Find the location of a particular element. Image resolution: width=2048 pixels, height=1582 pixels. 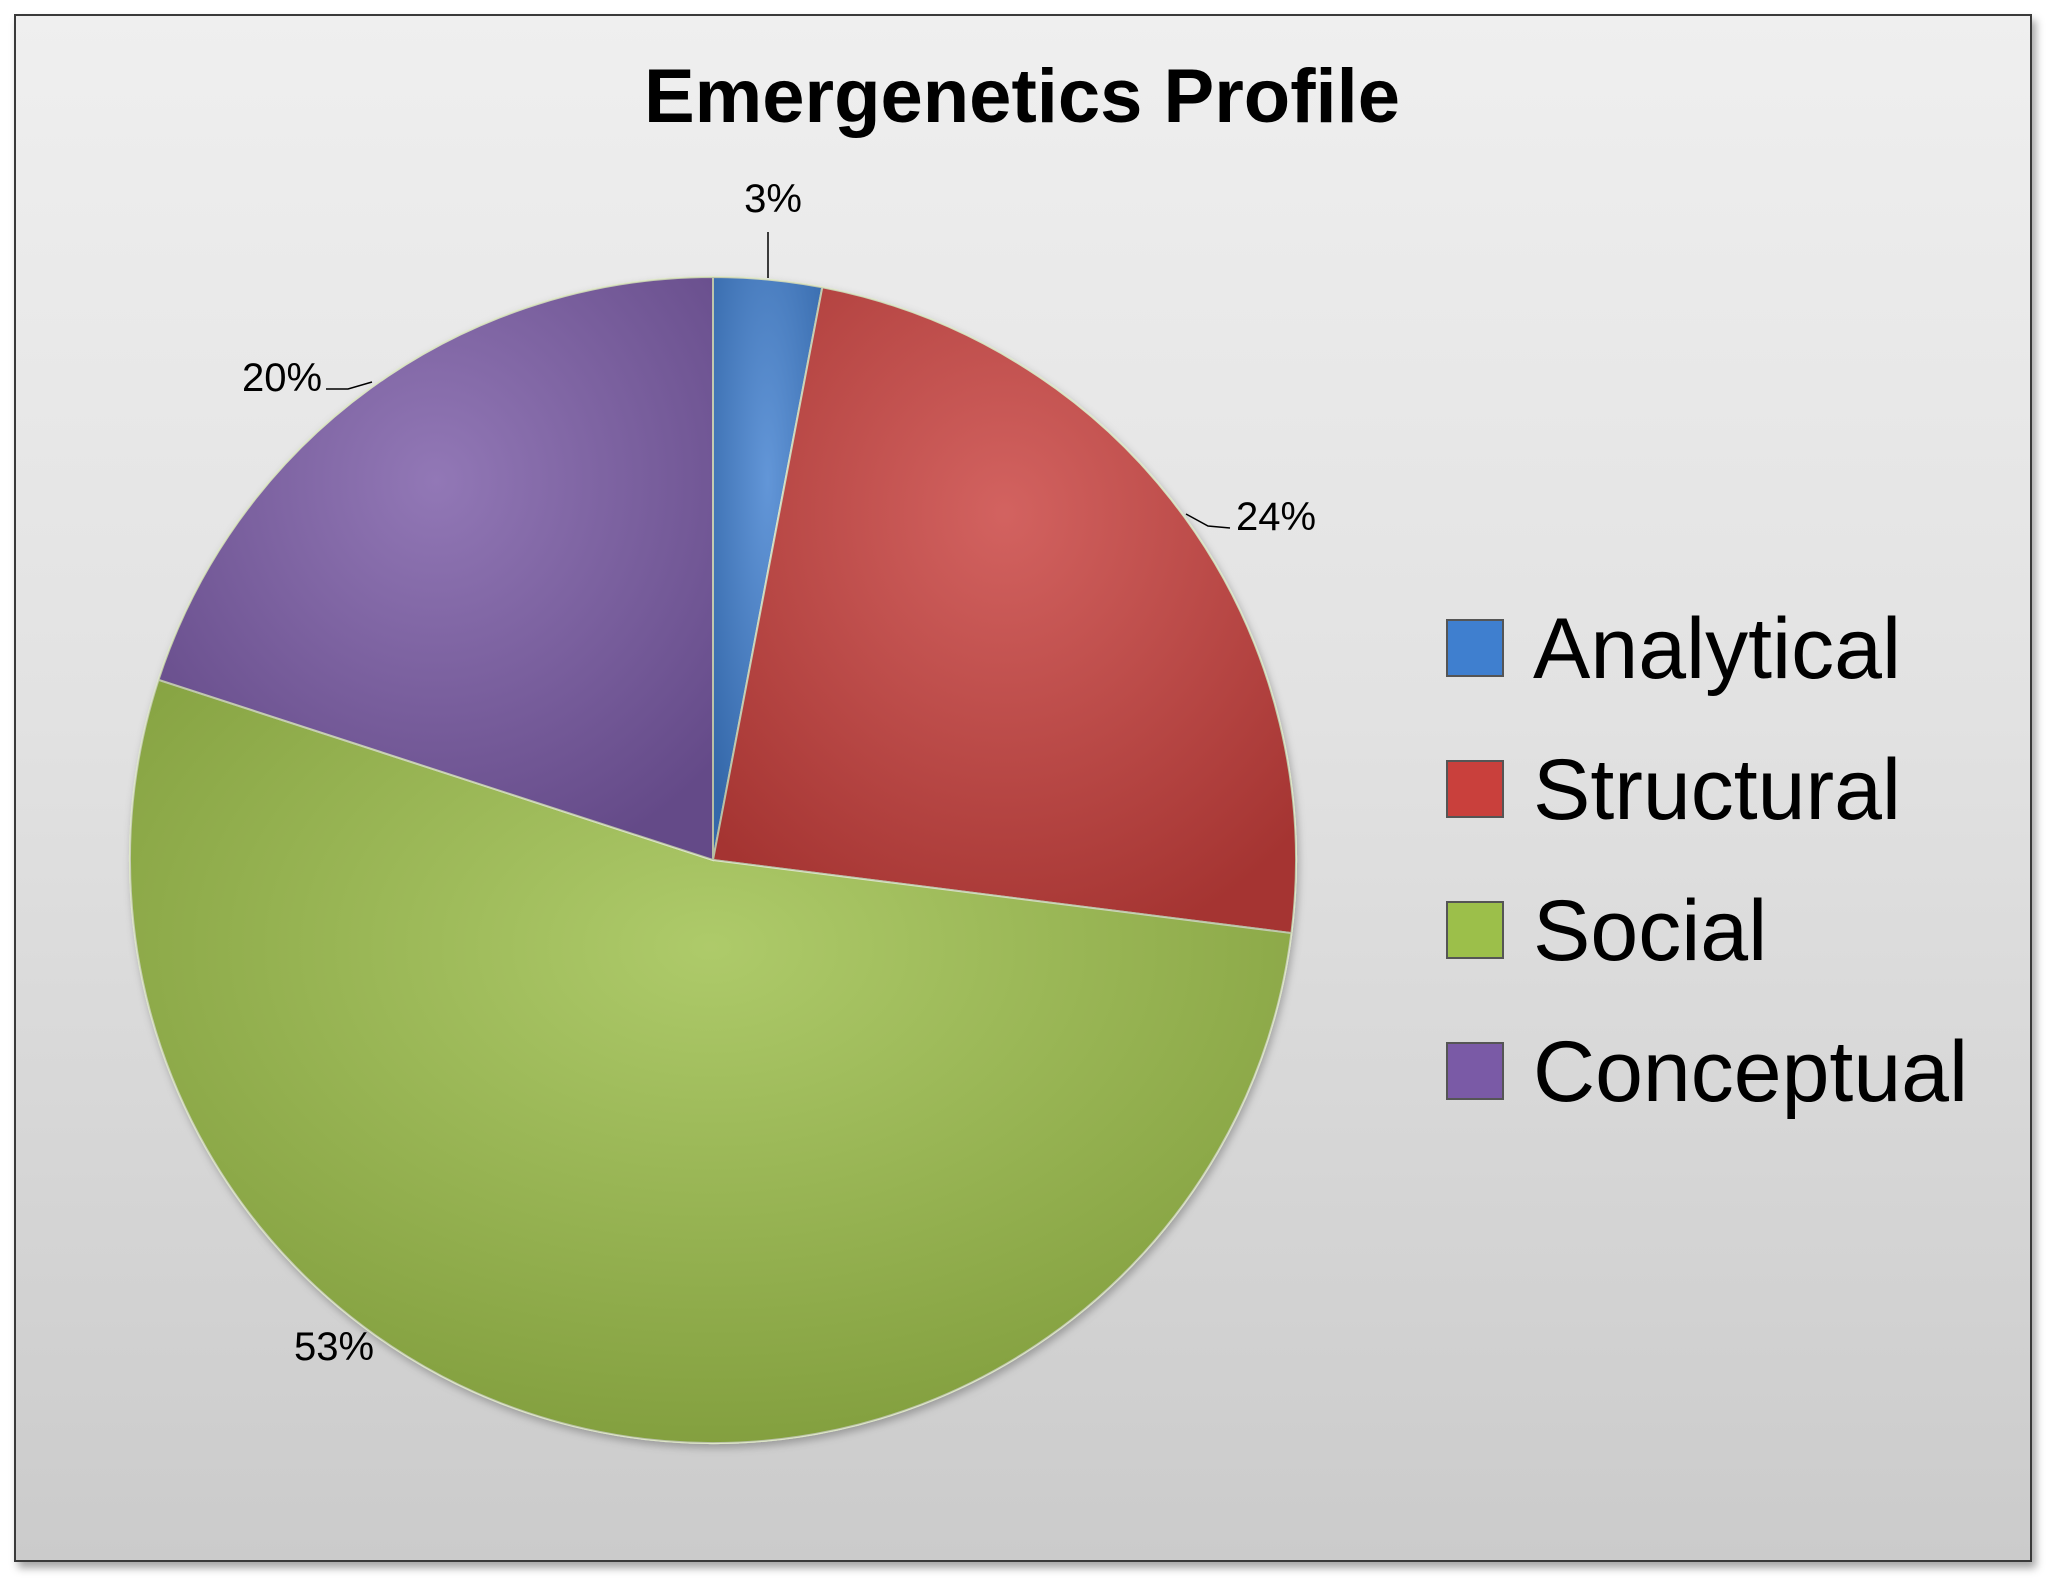

chart-title: Emergenetics Profile is located at coordinates (1022, 96).